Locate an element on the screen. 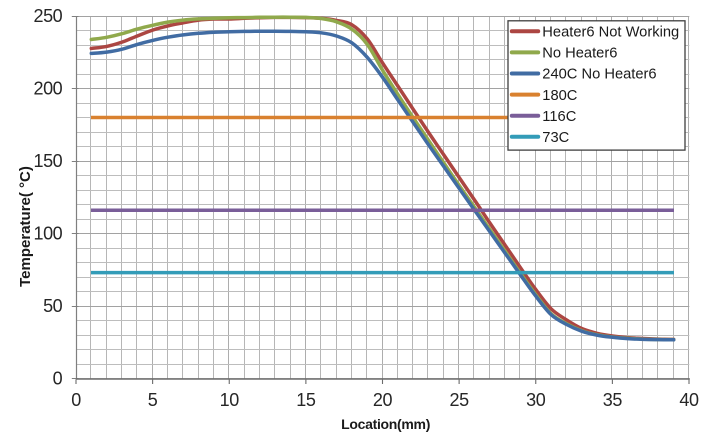 The height and width of the screenshot is (439, 707). svg-text: 15 is located at coordinates (306, 400).